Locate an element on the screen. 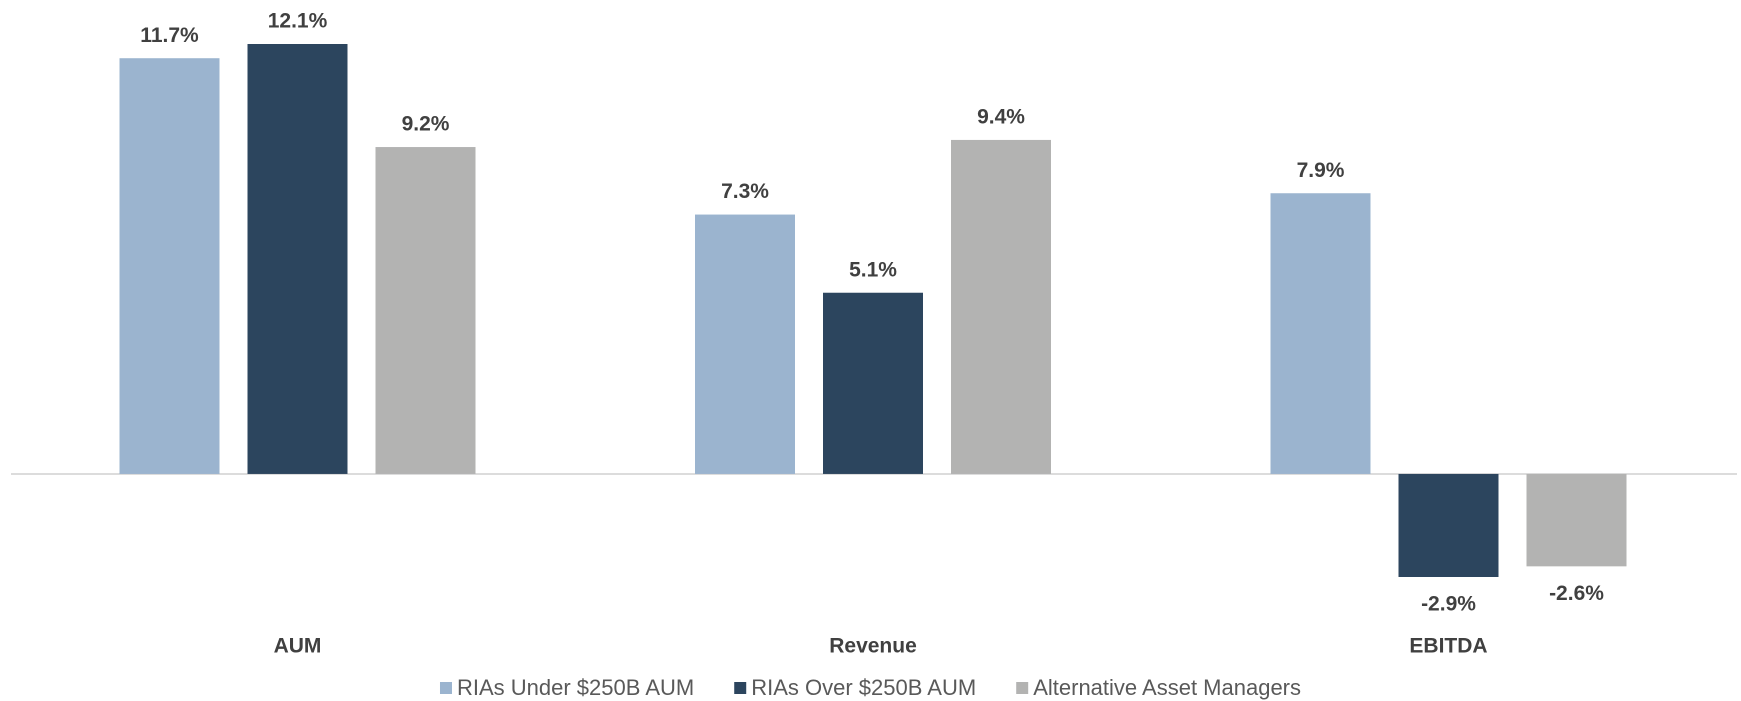 The width and height of the screenshot is (1741, 701). legend-label: RIAs Over $250B AUM is located at coordinates (863, 687).